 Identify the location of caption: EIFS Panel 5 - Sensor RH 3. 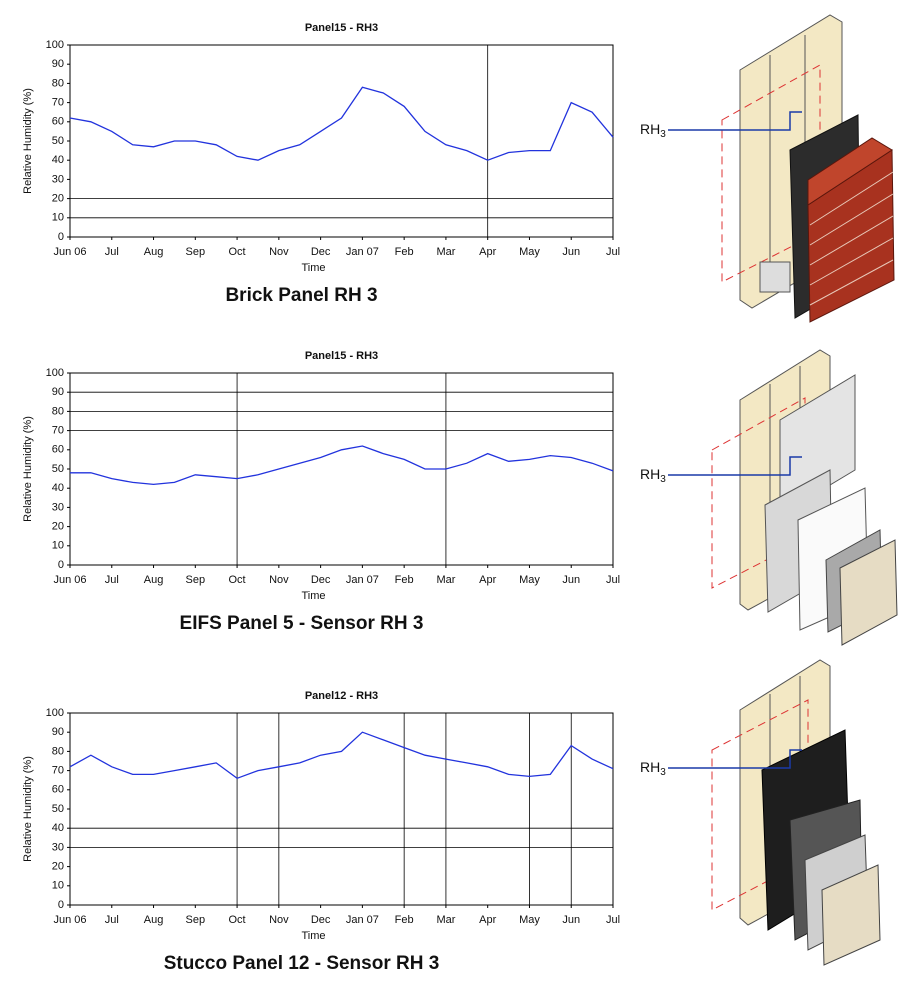
(302, 623).